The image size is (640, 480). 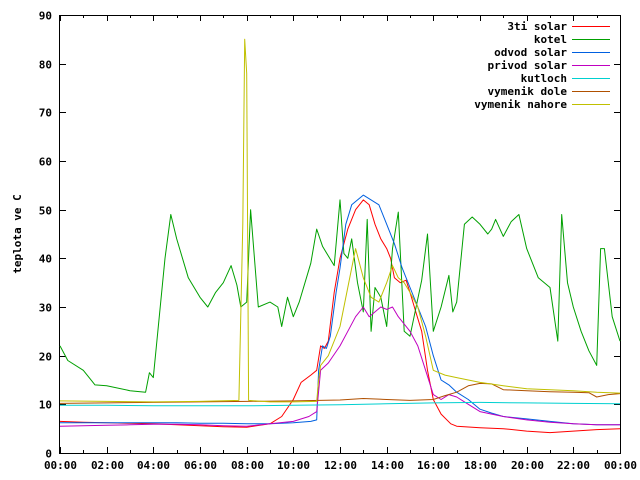 I want to click on y-tick-label: 0, so click(x=48, y=454).